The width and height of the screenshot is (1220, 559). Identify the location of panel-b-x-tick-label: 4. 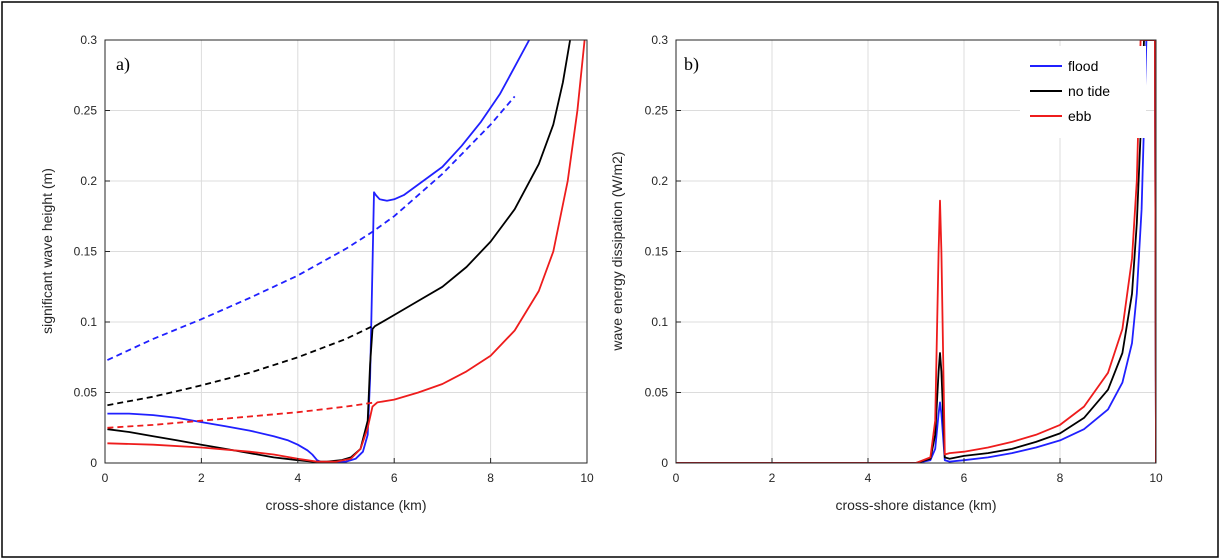
(868, 478).